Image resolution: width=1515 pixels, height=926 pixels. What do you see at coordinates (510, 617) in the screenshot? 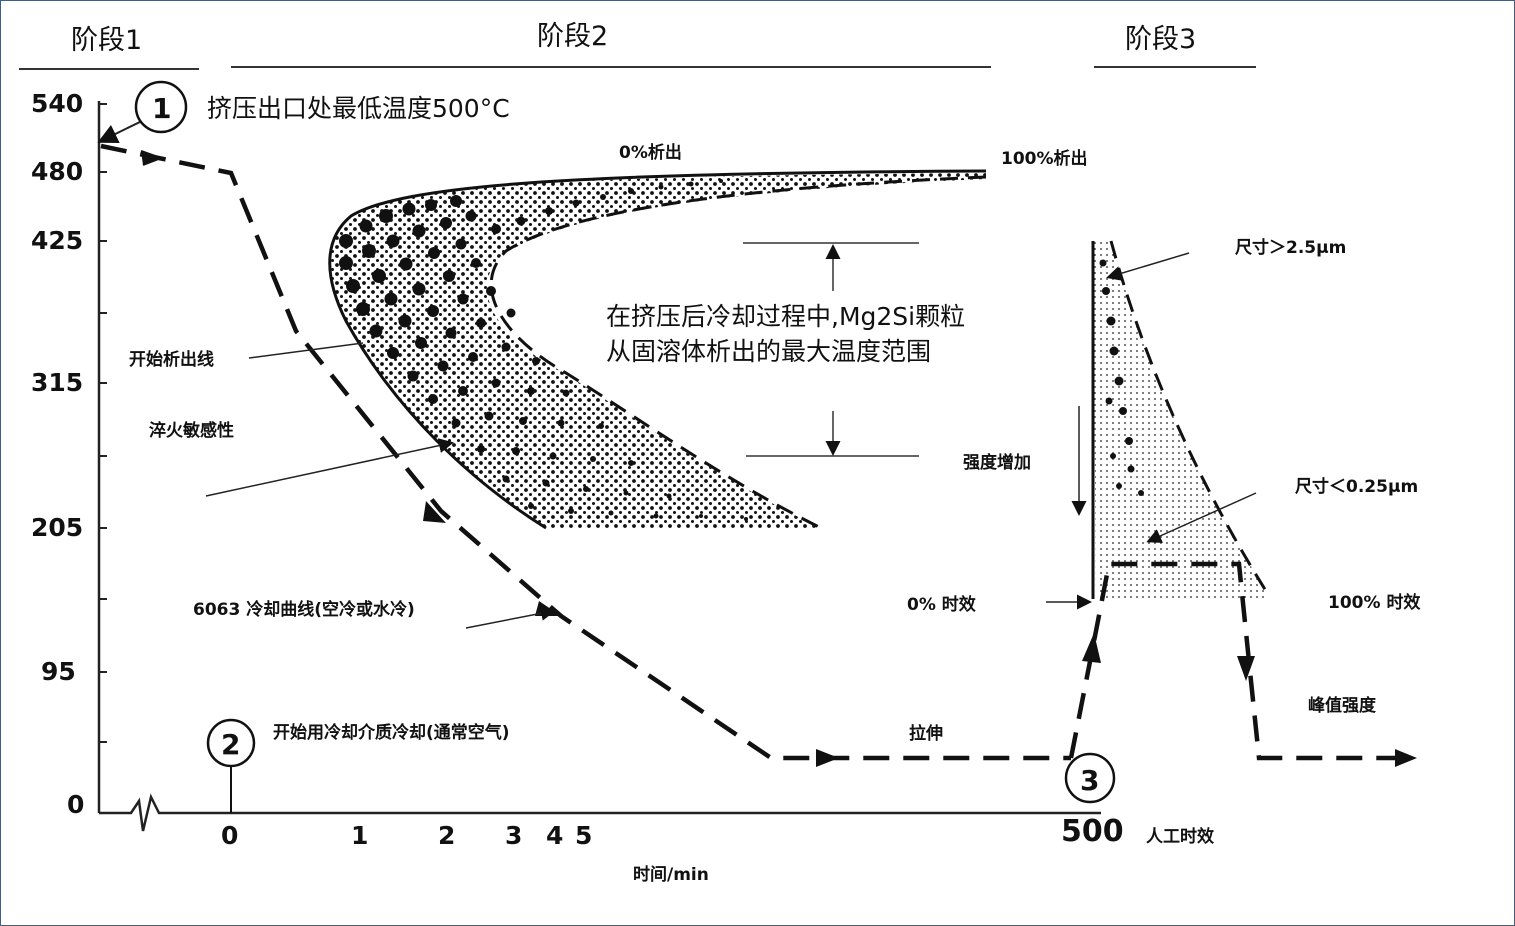
I see `cooling-curve-leader` at bounding box center [510, 617].